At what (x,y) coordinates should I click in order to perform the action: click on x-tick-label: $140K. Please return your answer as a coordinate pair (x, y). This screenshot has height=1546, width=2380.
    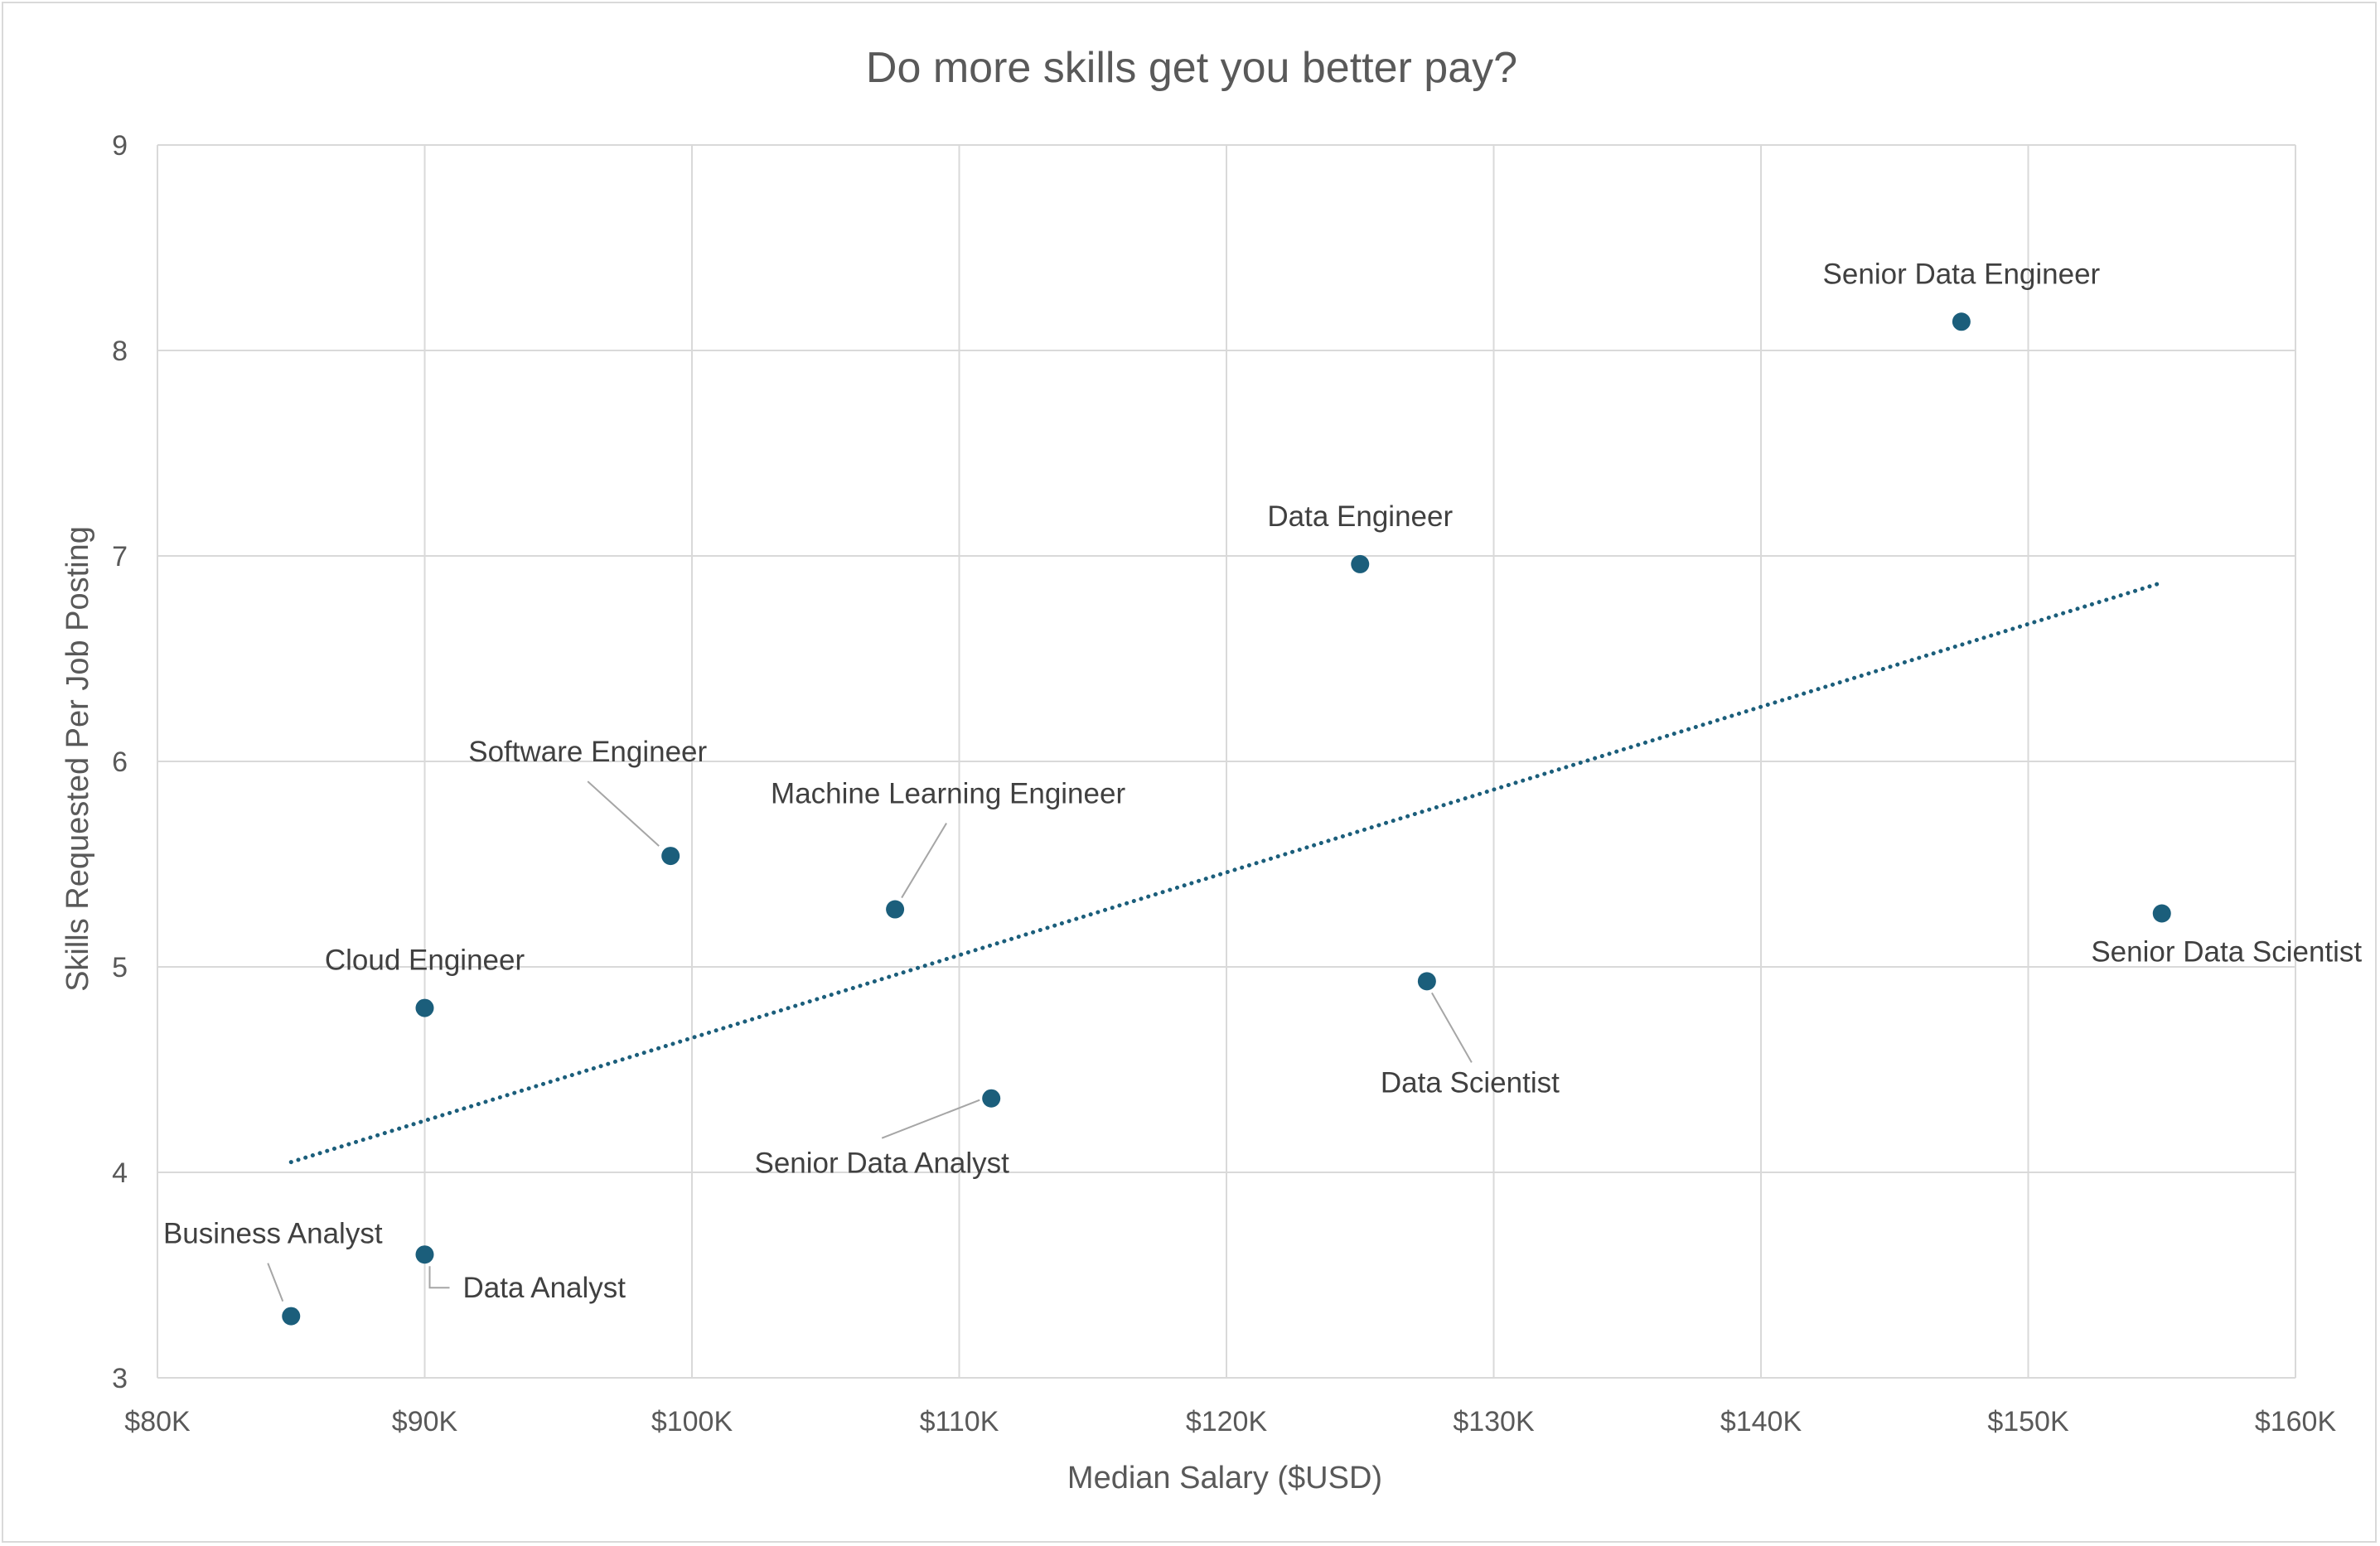
    Looking at the image, I should click on (1761, 1422).